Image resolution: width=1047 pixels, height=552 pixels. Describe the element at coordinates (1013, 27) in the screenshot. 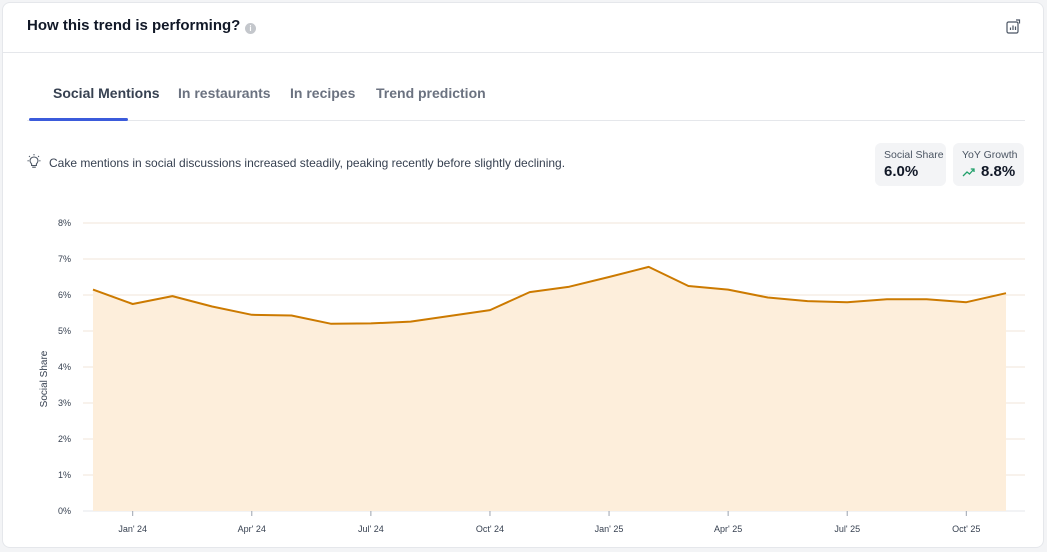

I see `export-chart-icon` at that location.